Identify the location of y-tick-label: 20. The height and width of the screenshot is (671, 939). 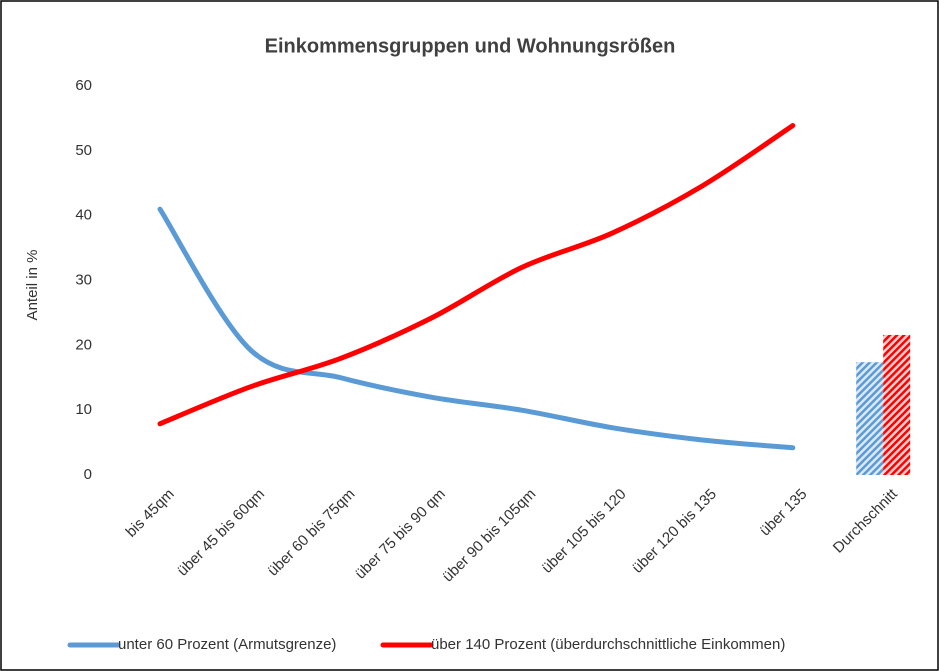
(83, 344).